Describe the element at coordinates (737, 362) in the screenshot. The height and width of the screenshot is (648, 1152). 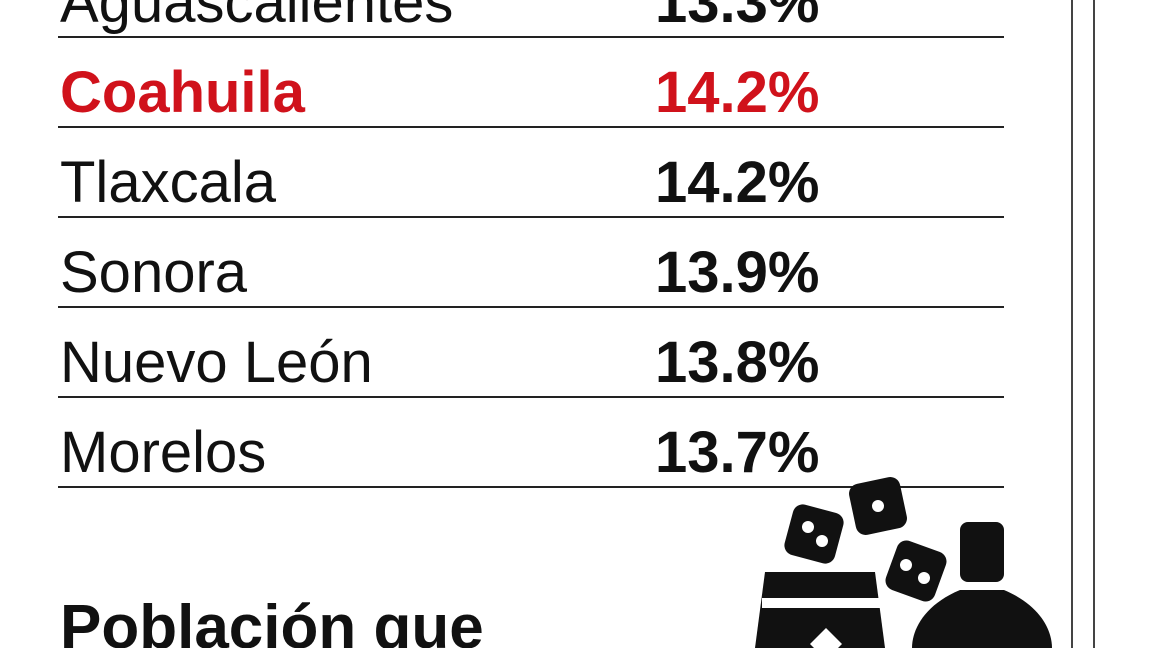
I see `percentage: 13.8%` at that location.